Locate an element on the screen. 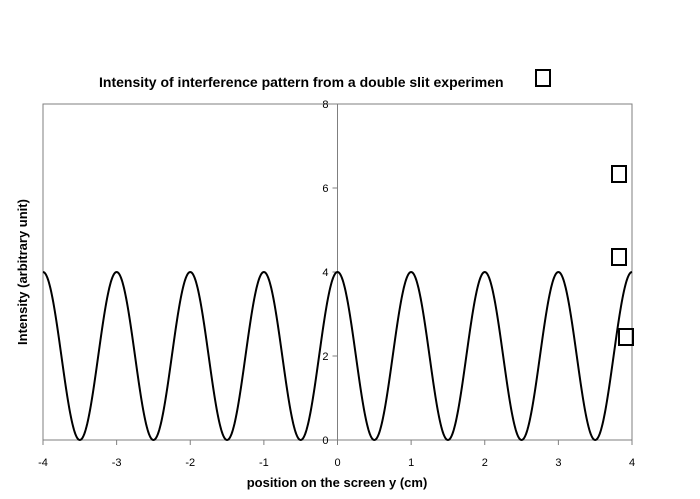 This screenshot has width=700, height=499. x-tick-label: 1 is located at coordinates (411, 463).